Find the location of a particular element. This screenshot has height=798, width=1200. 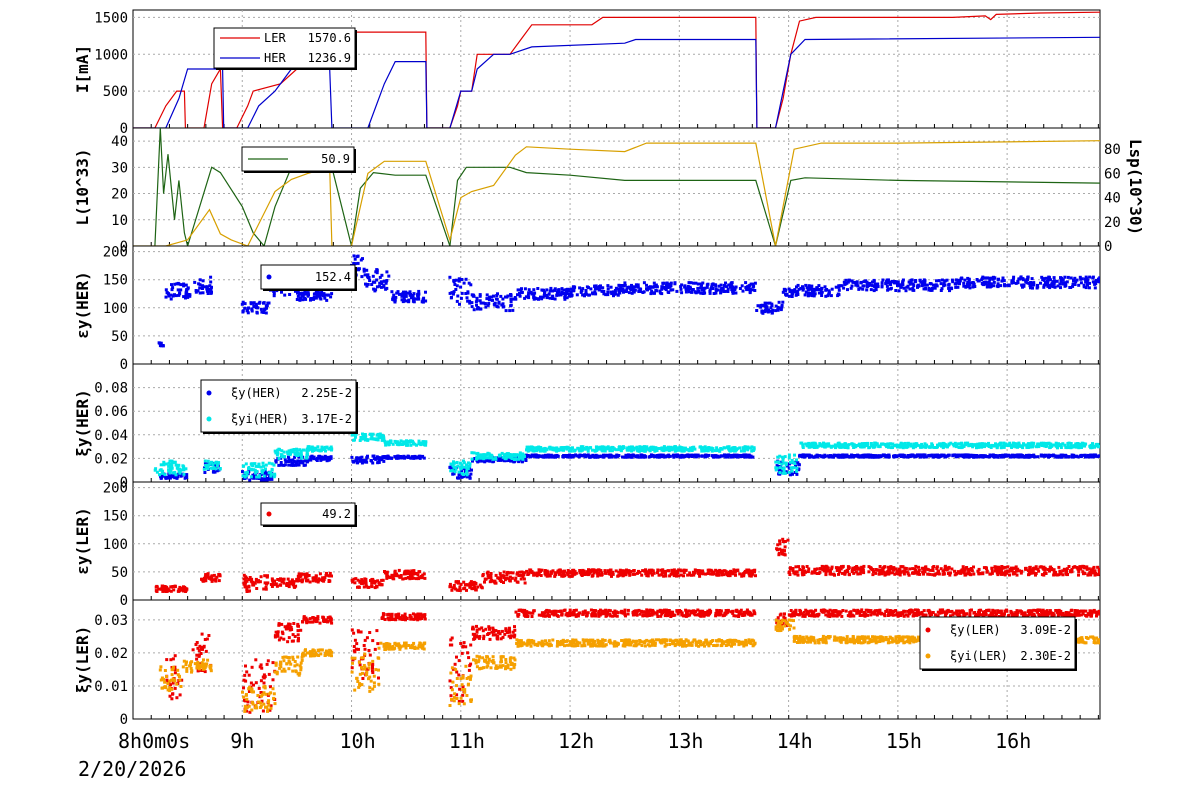

y-tick-label: 20 is located at coordinates (119, 195).